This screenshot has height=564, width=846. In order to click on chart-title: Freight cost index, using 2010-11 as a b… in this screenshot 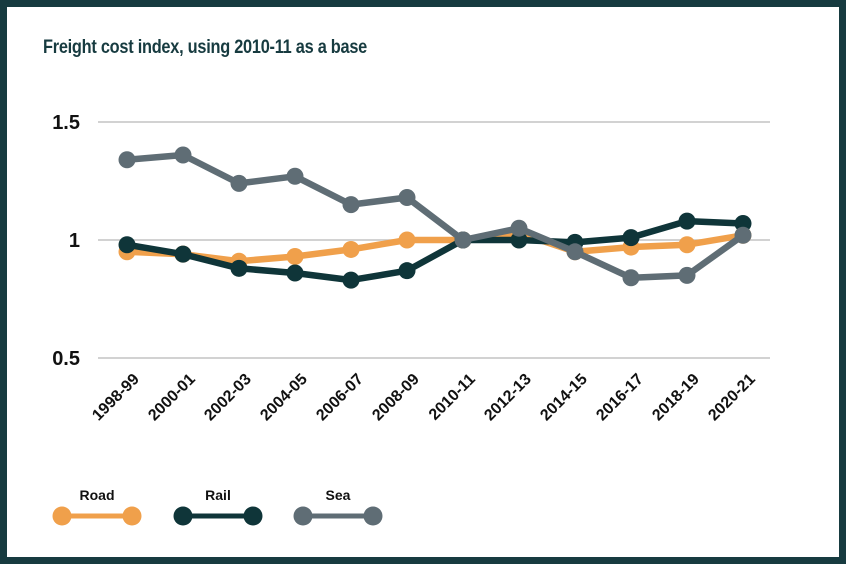, I will do `click(205, 47)`.